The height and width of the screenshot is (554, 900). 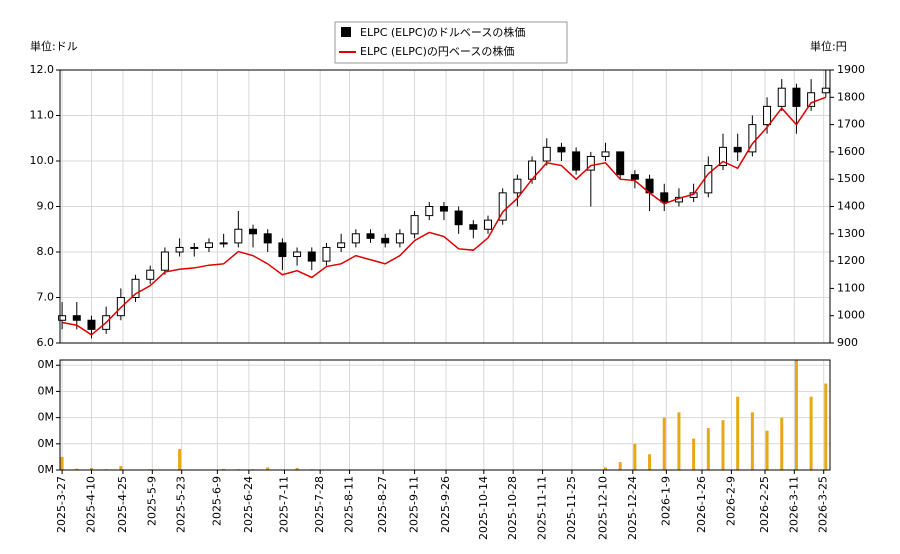 What do you see at coordinates (602, 508) in the screenshot?
I see `x-tick-label: 2025-12-10` at bounding box center [602, 508].